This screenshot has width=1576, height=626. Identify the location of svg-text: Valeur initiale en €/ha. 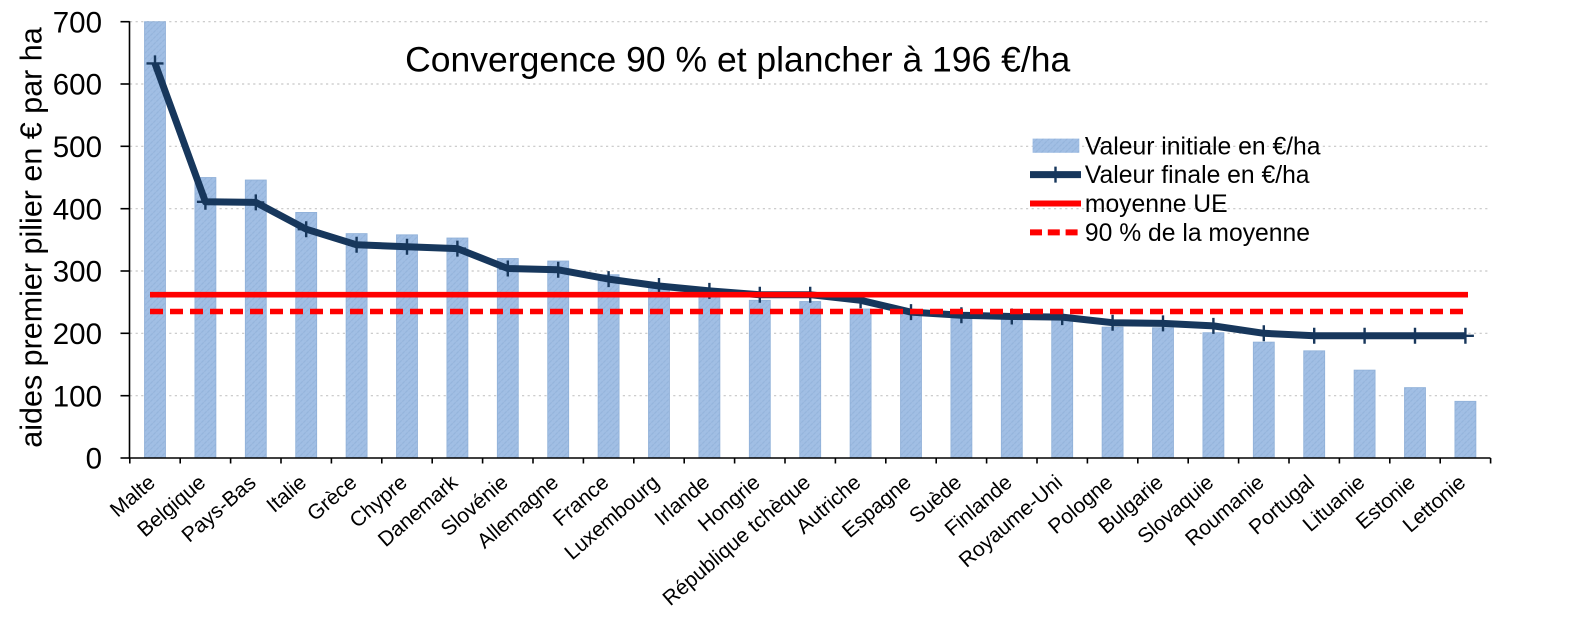
(1203, 146).